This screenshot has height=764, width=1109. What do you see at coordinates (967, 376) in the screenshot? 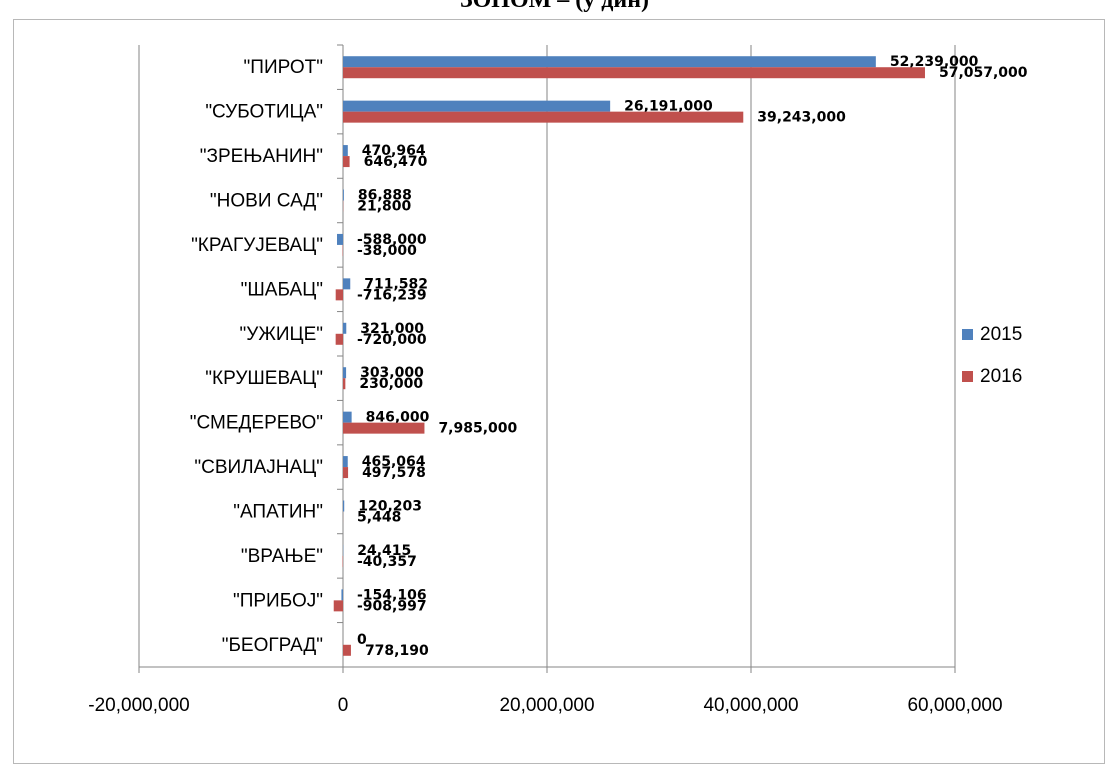
I see `legend-swatch-2016` at bounding box center [967, 376].